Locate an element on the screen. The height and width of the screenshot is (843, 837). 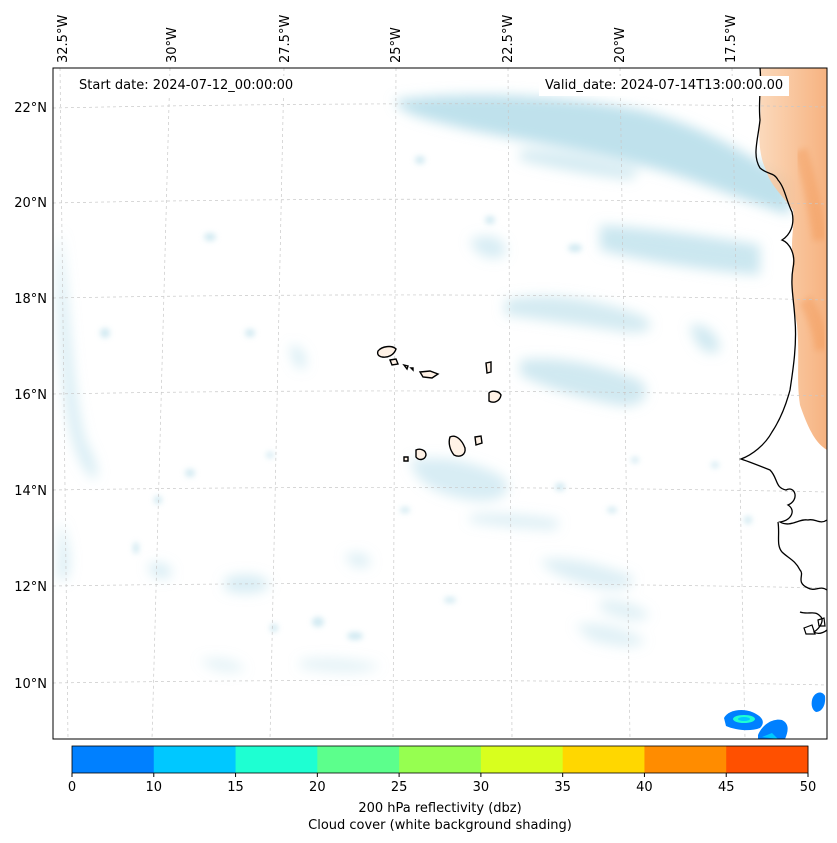
colorbar-tick-label: 0 is located at coordinates (72, 787).